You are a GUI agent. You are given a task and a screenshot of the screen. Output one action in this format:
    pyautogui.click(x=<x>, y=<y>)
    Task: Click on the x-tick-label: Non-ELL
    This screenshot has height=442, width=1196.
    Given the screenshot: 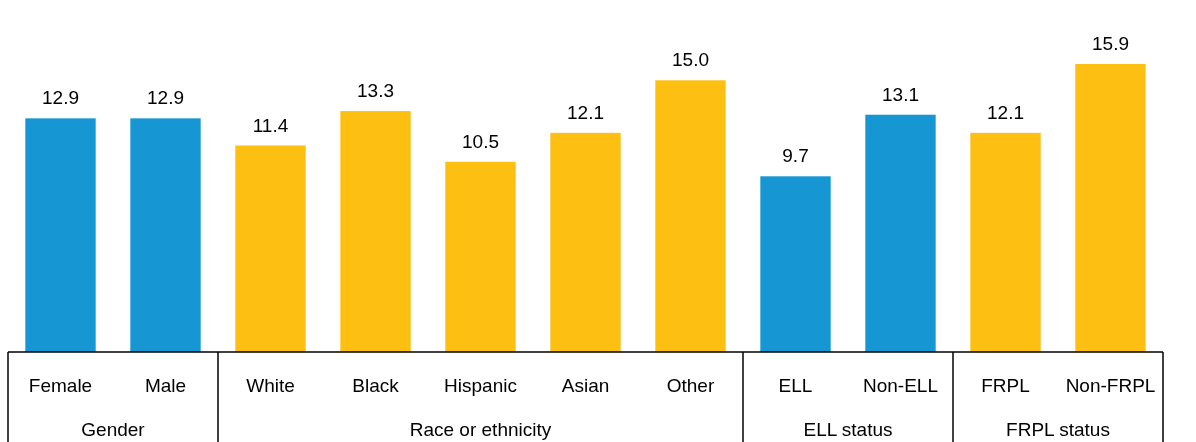 What is the action you would take?
    pyautogui.click(x=900, y=385)
    